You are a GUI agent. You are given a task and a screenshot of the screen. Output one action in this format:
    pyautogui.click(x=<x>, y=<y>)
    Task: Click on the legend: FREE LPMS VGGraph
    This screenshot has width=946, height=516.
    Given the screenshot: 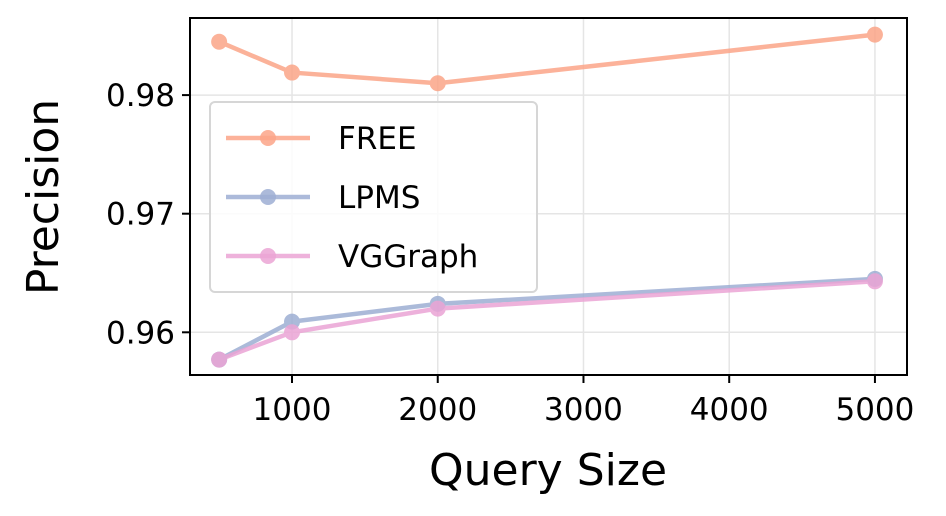 What is the action you would take?
    pyautogui.click(x=373, y=197)
    